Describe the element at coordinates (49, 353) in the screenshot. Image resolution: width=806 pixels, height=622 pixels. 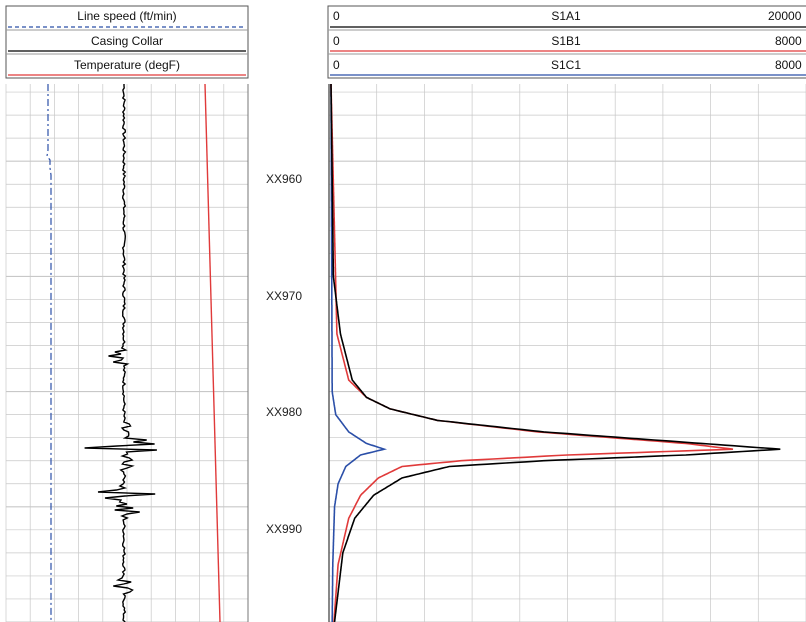
I see `line-speed-curve` at that location.